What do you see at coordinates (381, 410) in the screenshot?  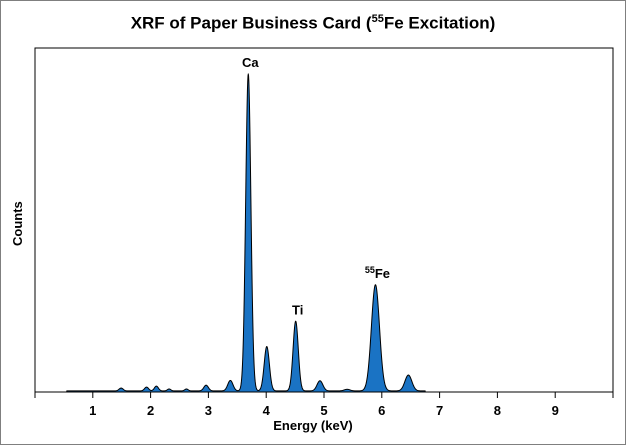 I see `x-tick-label-6: 6` at bounding box center [381, 410].